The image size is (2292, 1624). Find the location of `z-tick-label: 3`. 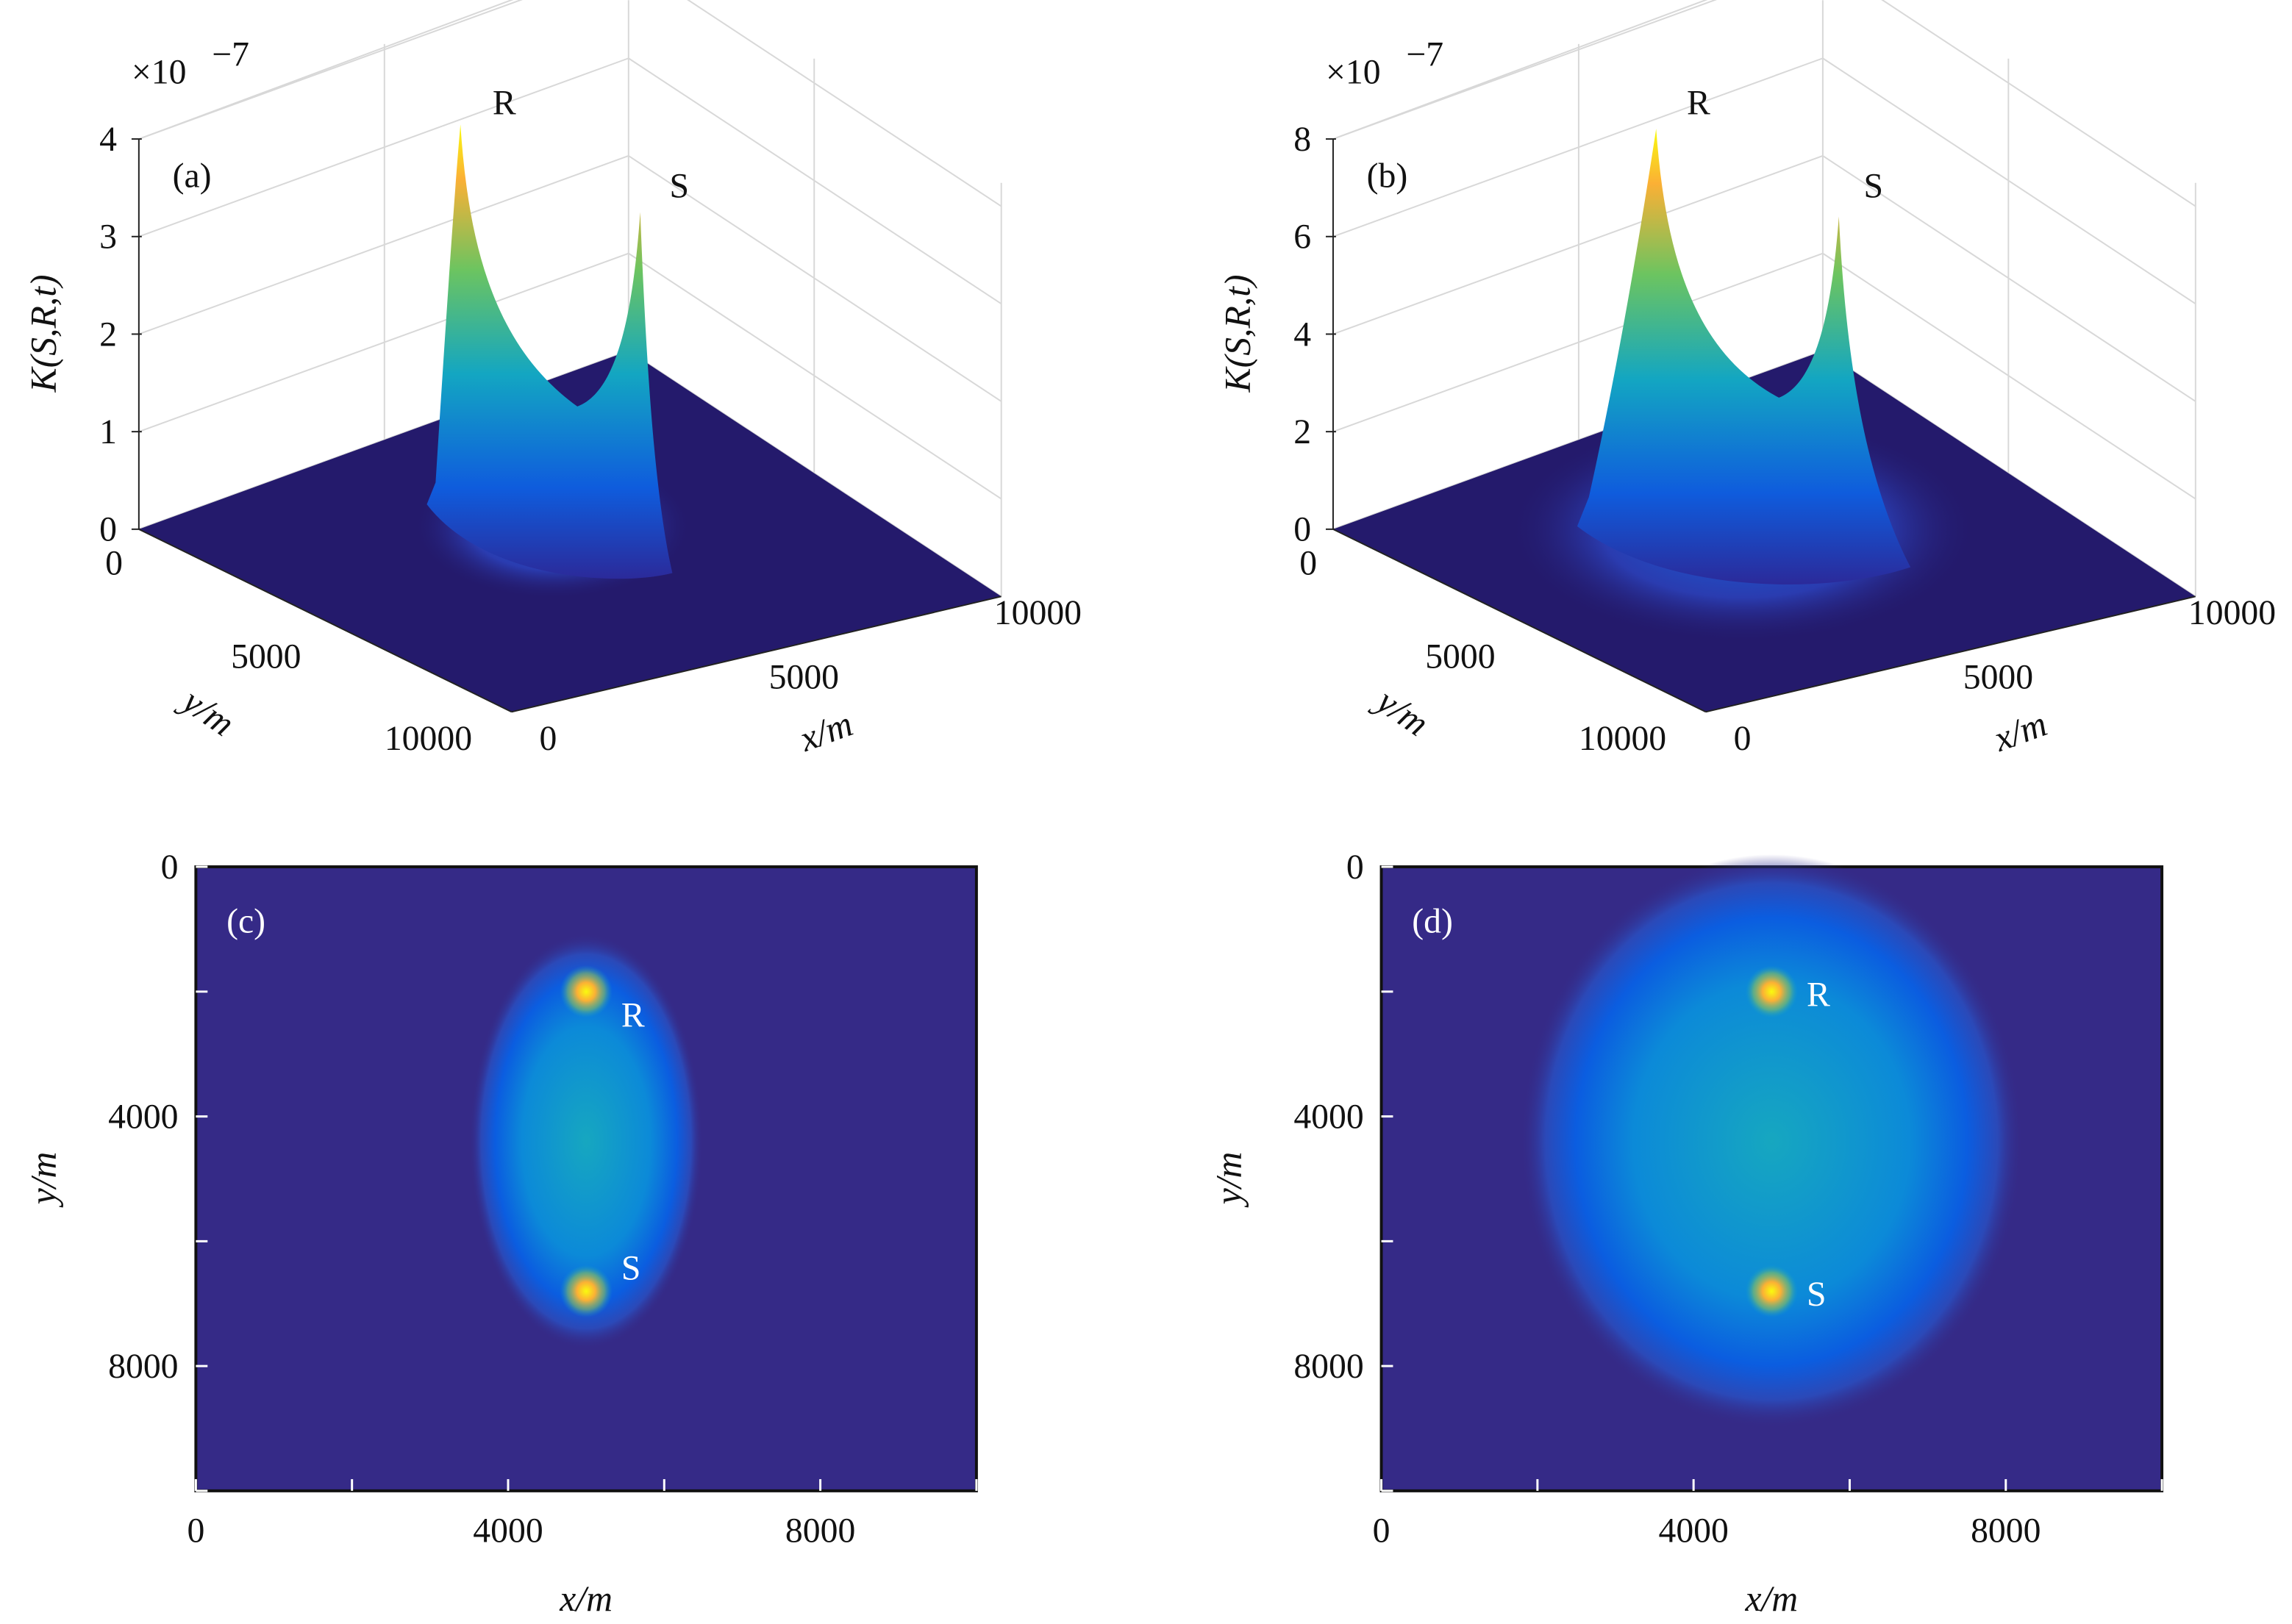

z-tick-label: 3 is located at coordinates (108, 237).